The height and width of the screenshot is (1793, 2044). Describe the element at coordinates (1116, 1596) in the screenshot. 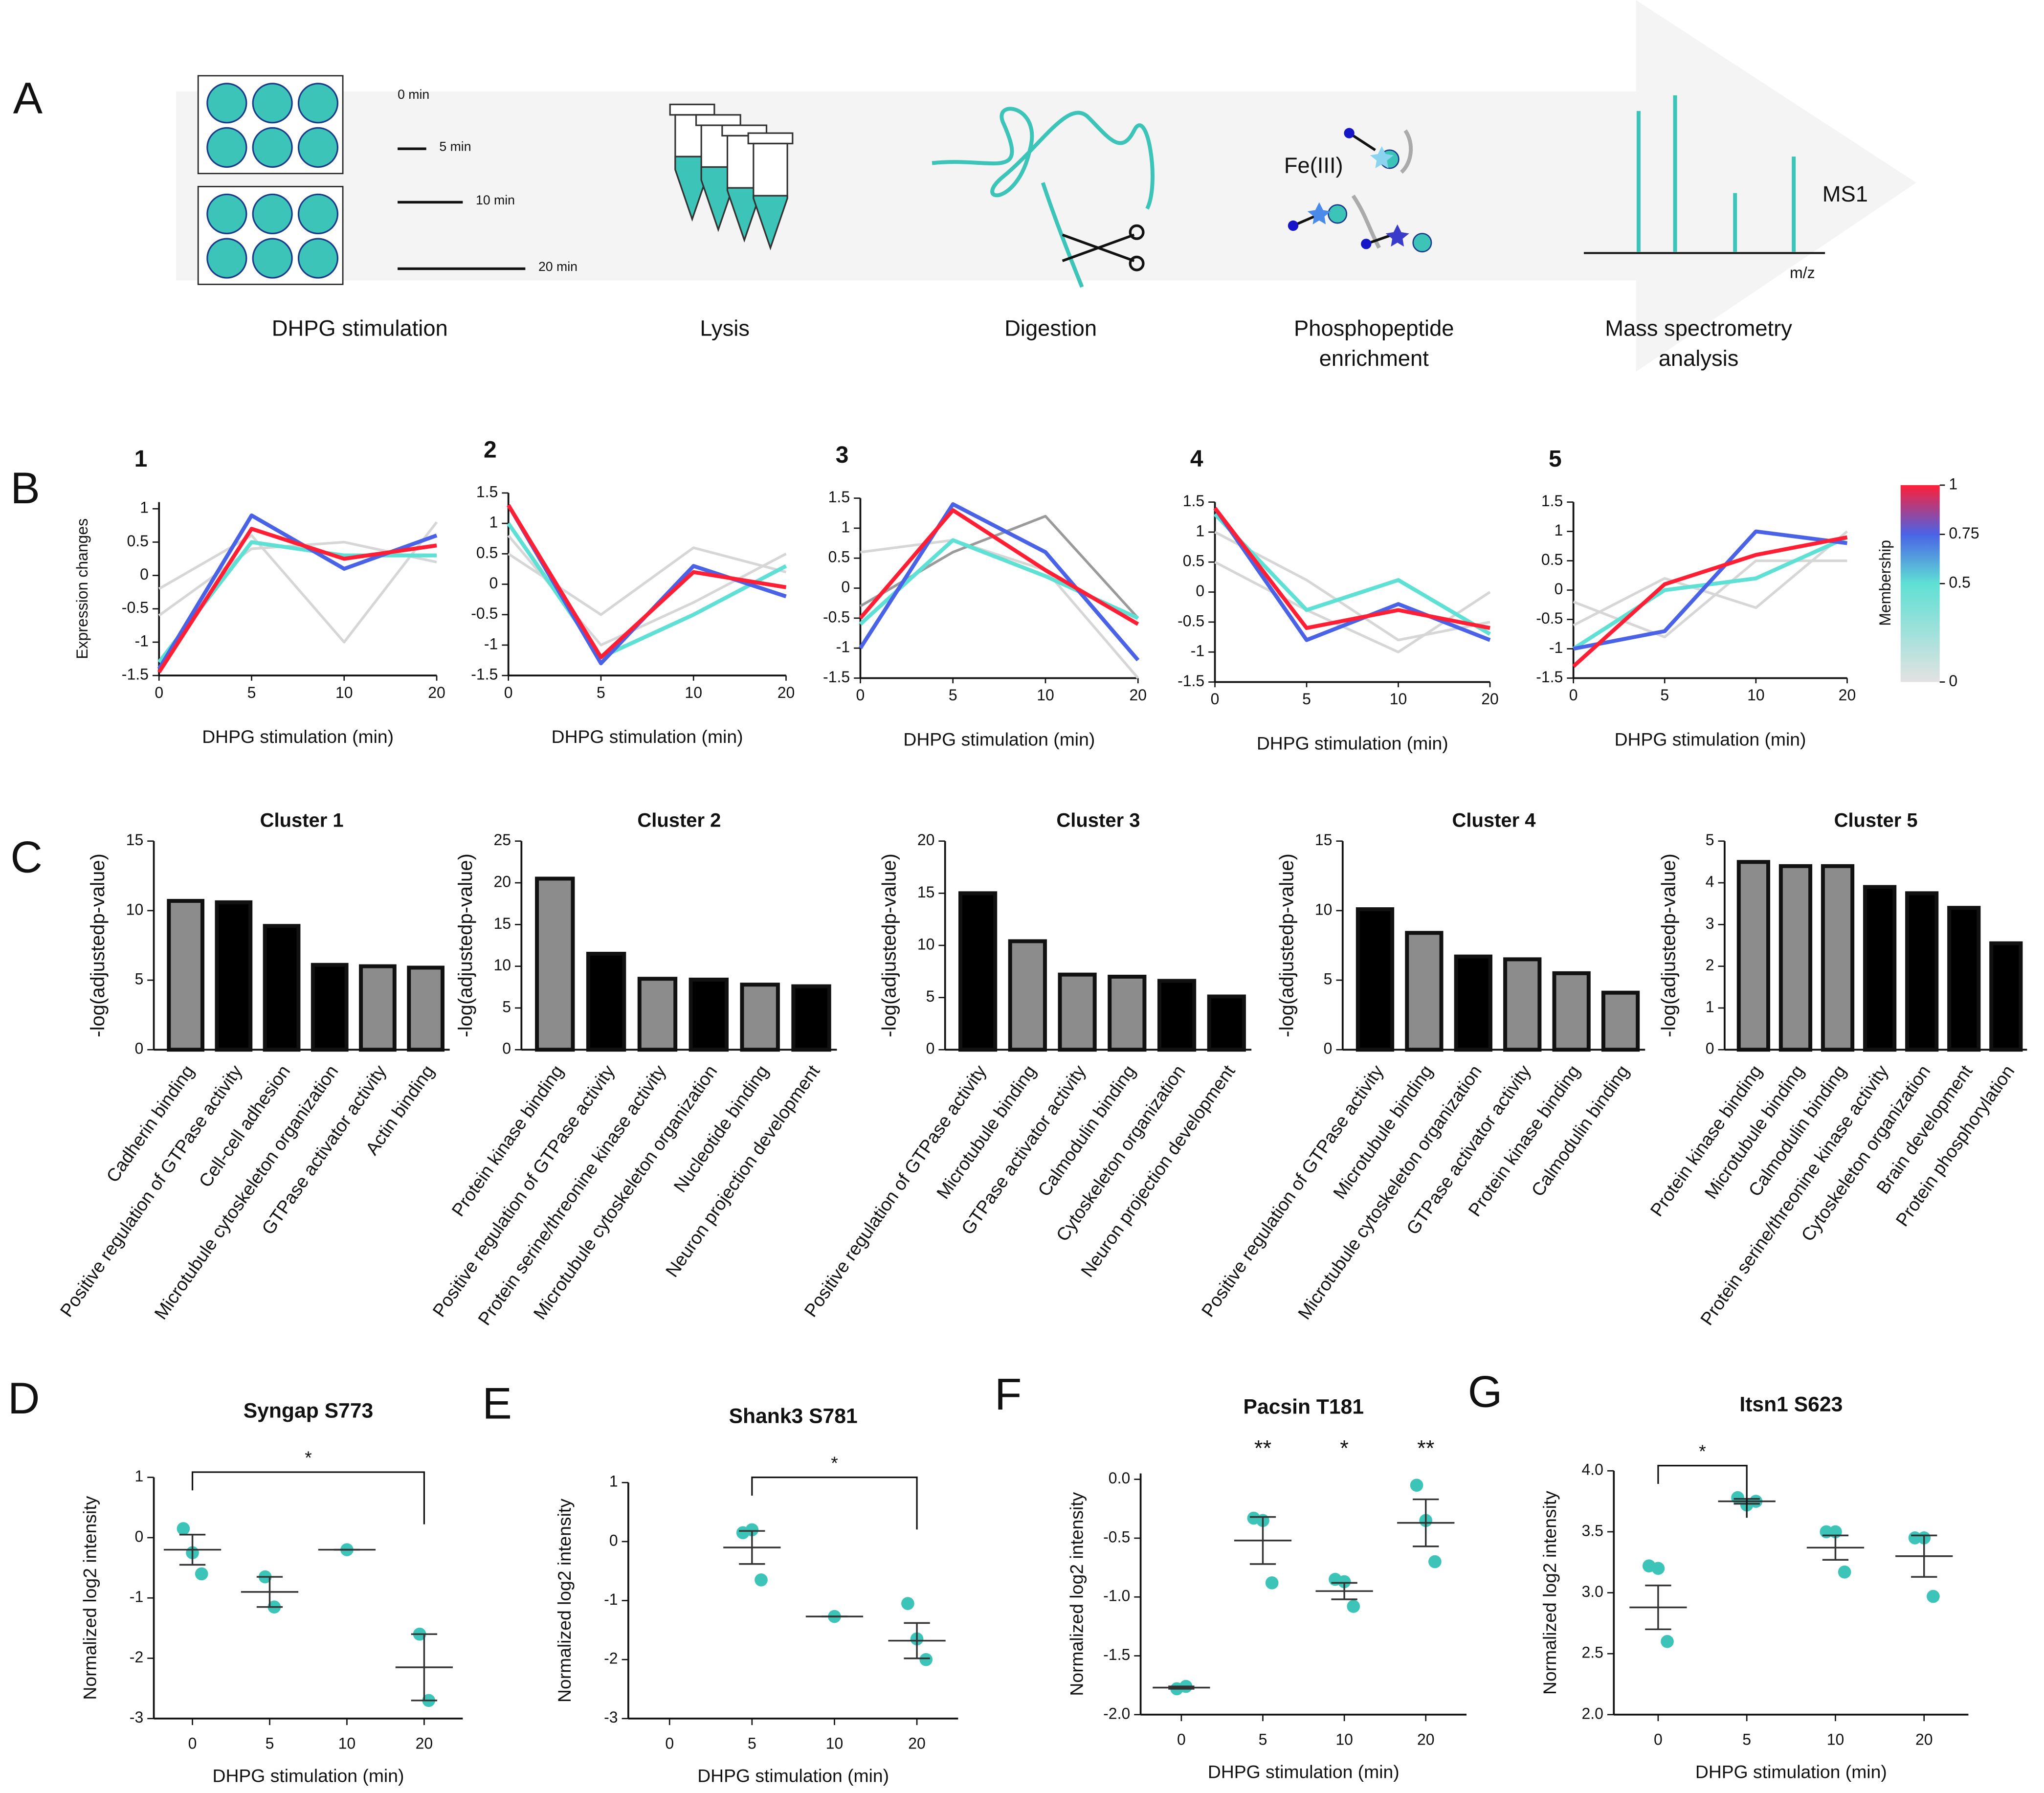

I see `y-tick-label: -1.0` at that location.